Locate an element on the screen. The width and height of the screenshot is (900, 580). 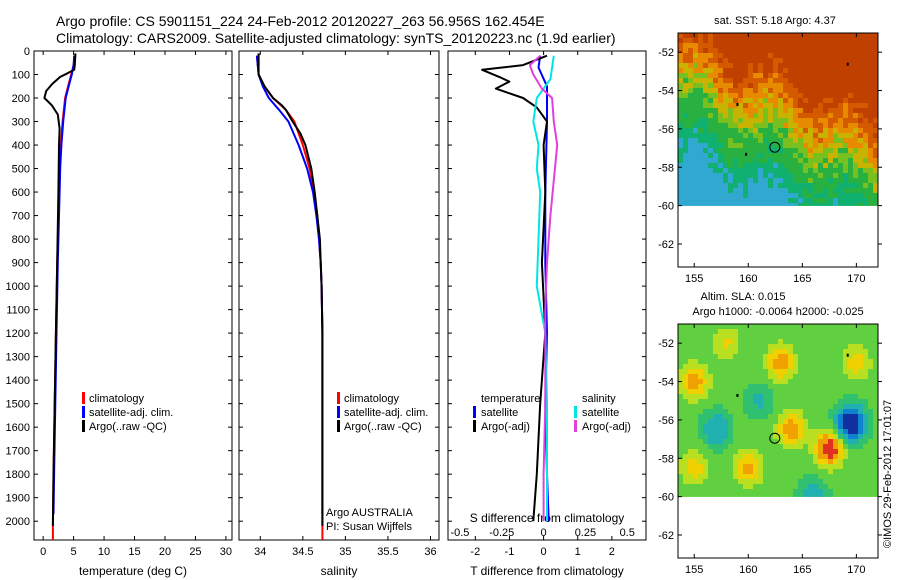
map-frame is located at coordinates (778, 150).